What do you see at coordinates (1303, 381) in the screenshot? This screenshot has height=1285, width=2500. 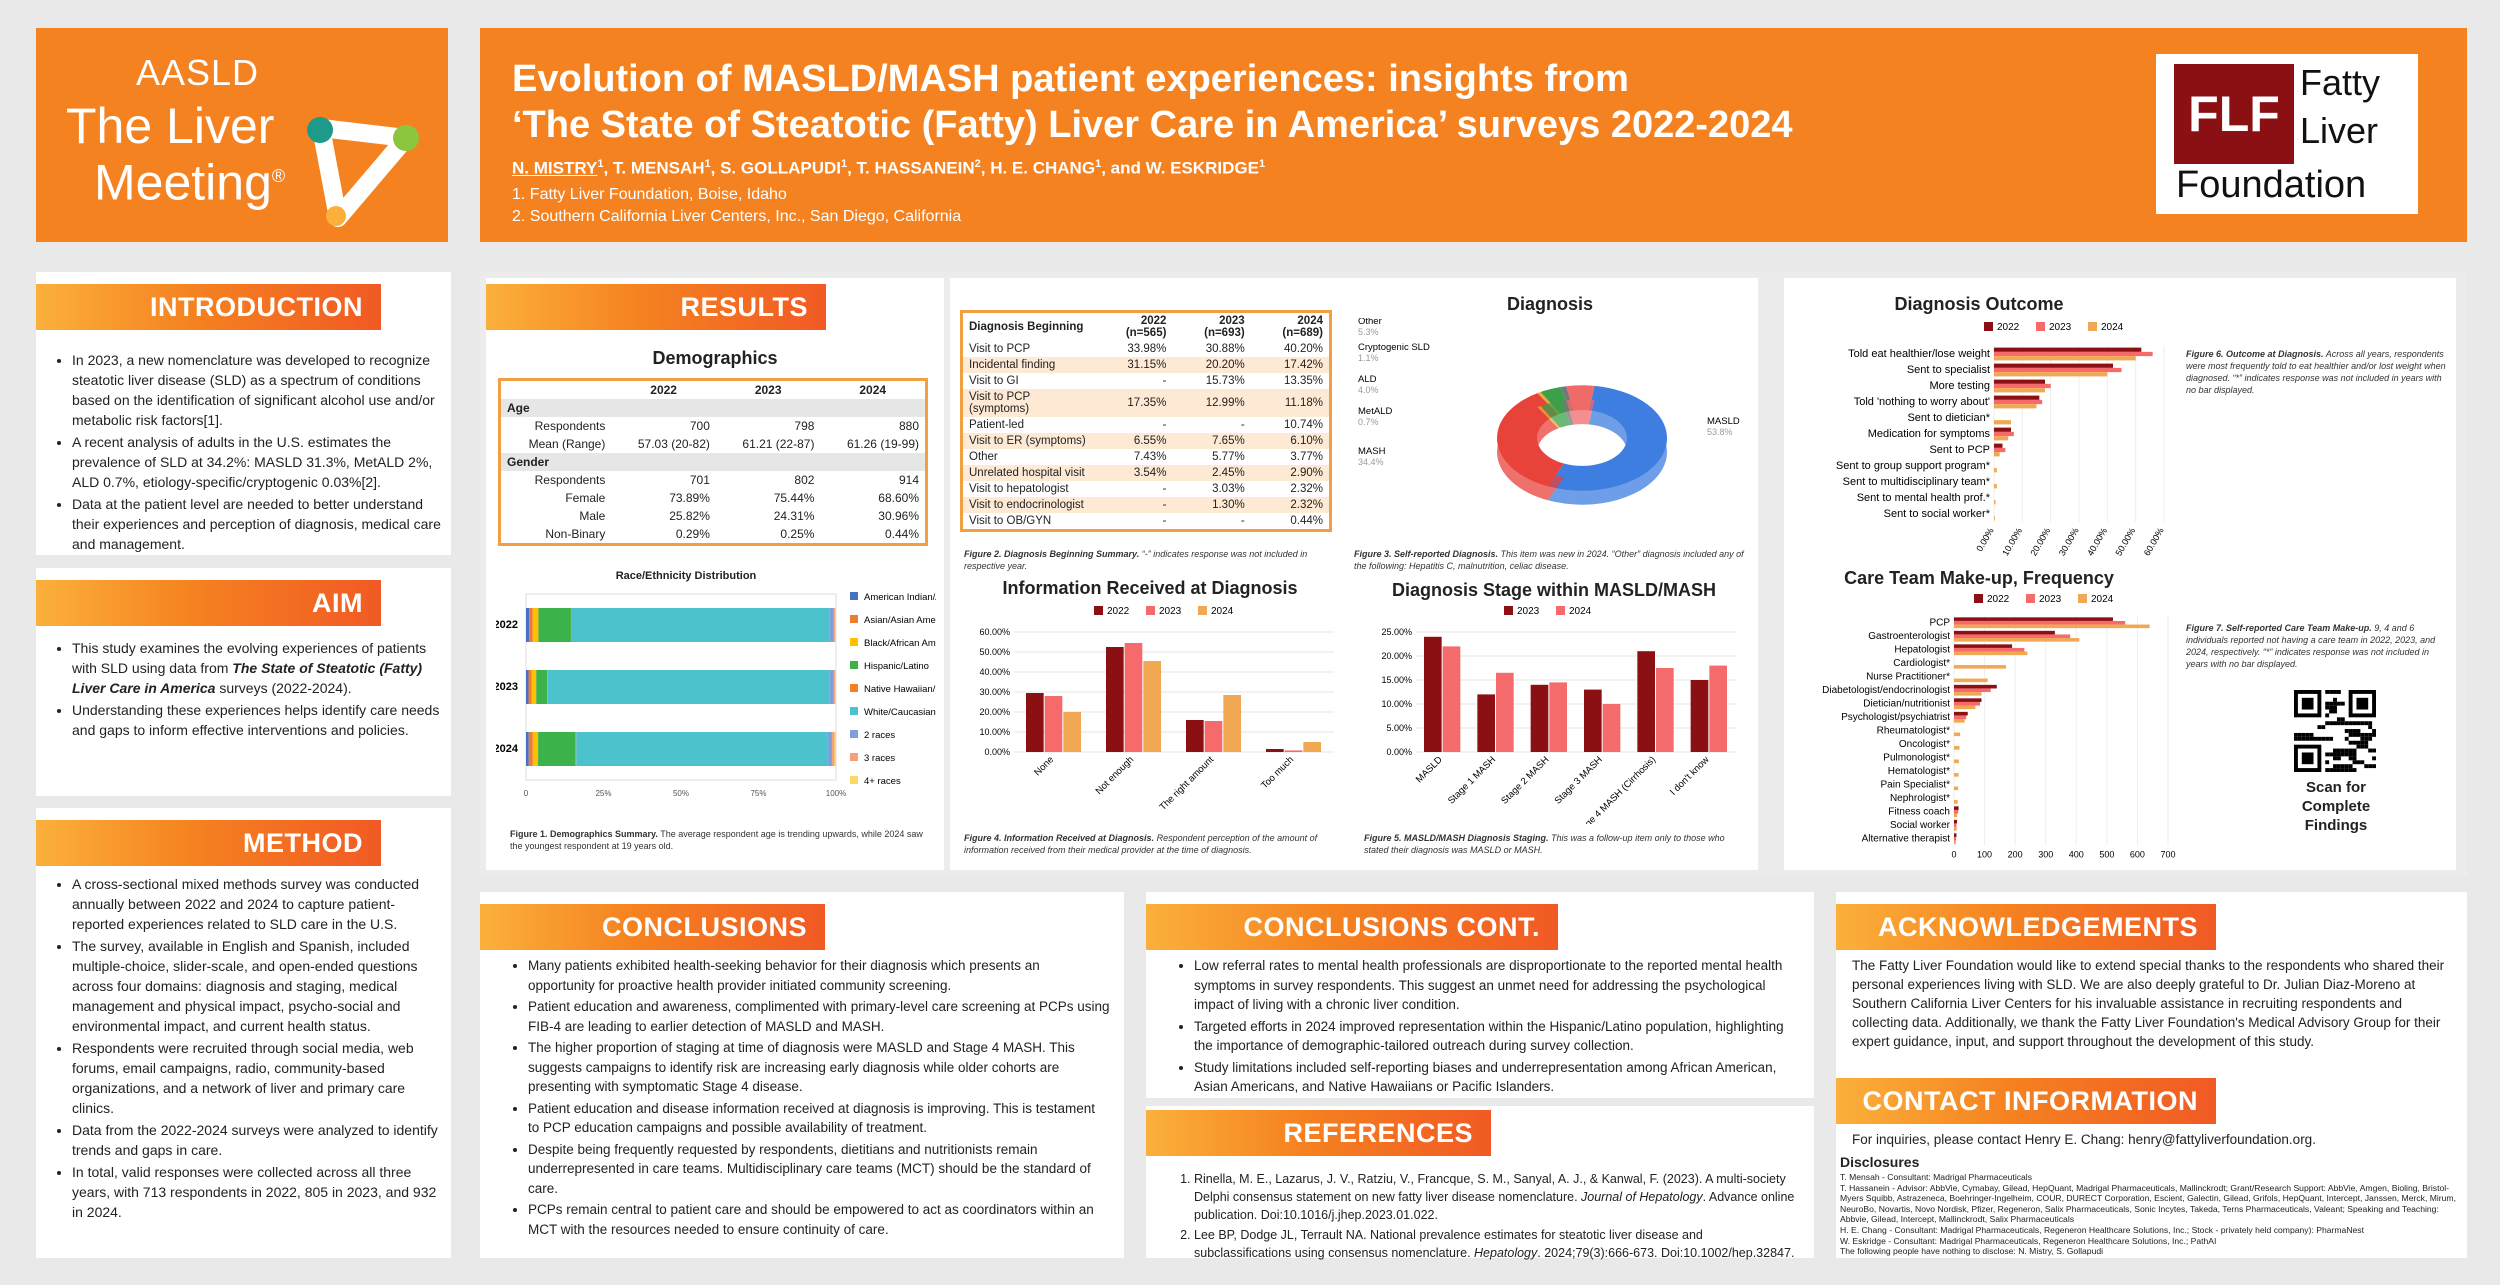 I see `table-cell: 13.35%` at bounding box center [1303, 381].